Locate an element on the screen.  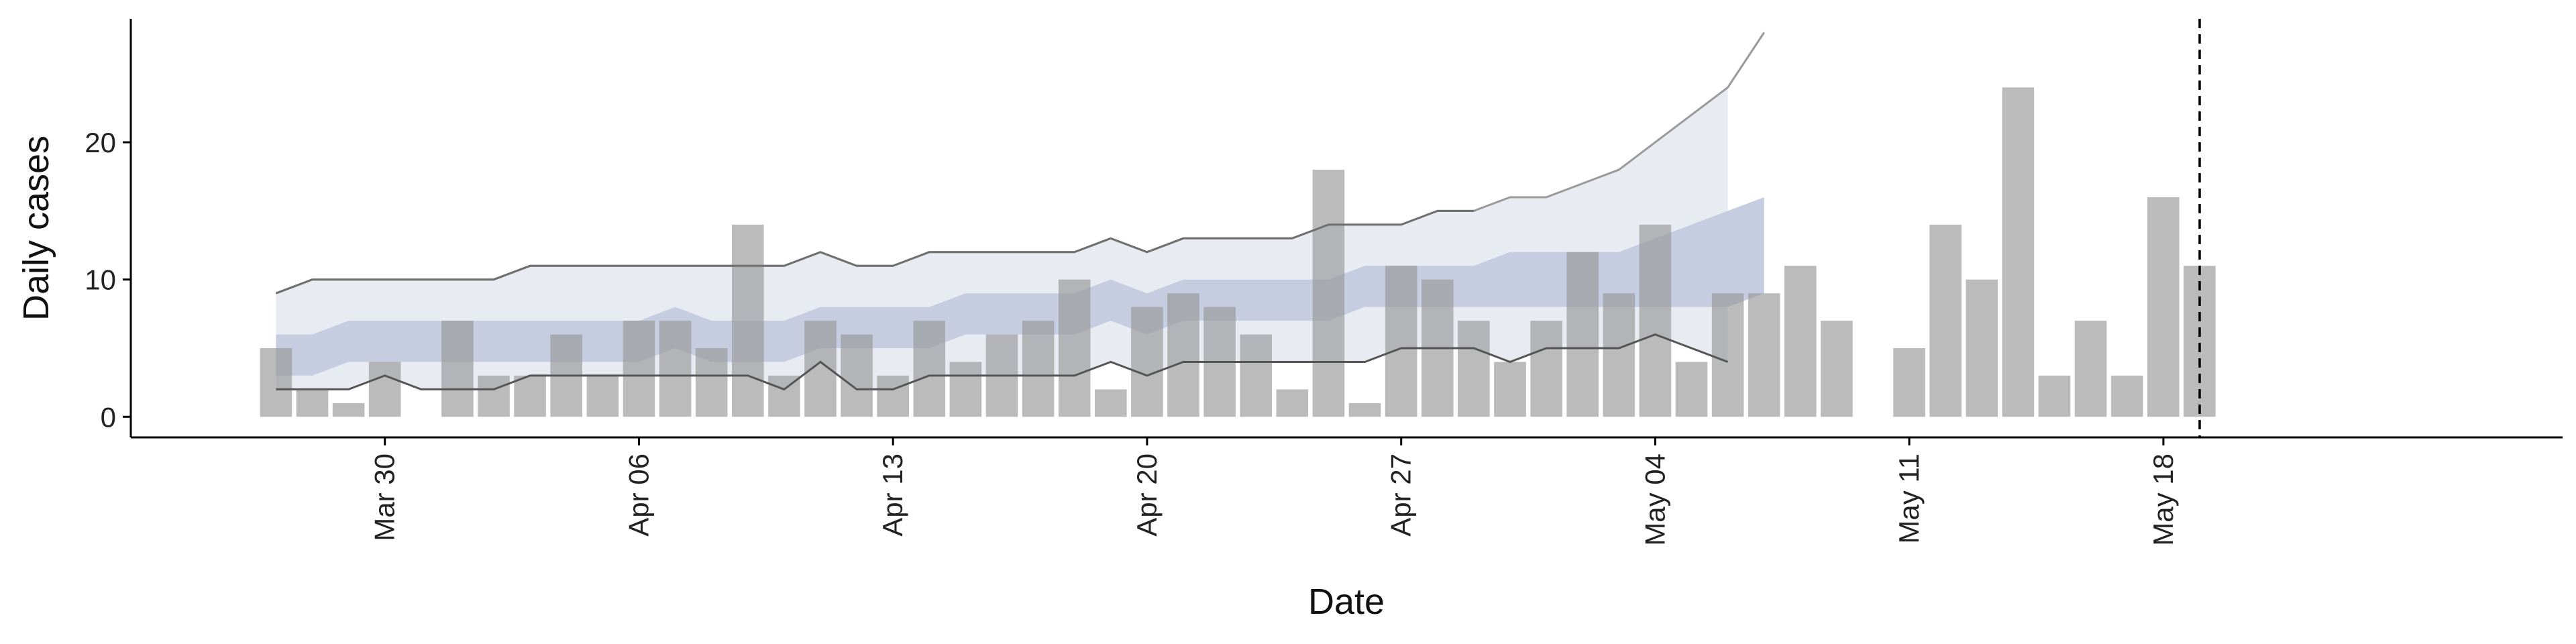
y-ticks: 0 10 20 is located at coordinates (108, 280).